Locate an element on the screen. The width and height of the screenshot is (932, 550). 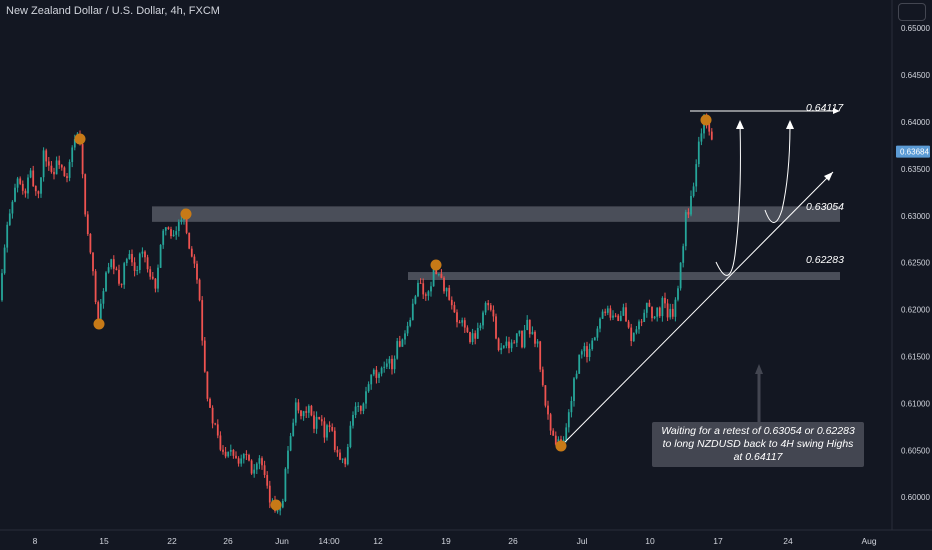
price-tick-label: 0.64500 is located at coordinates (915, 75).